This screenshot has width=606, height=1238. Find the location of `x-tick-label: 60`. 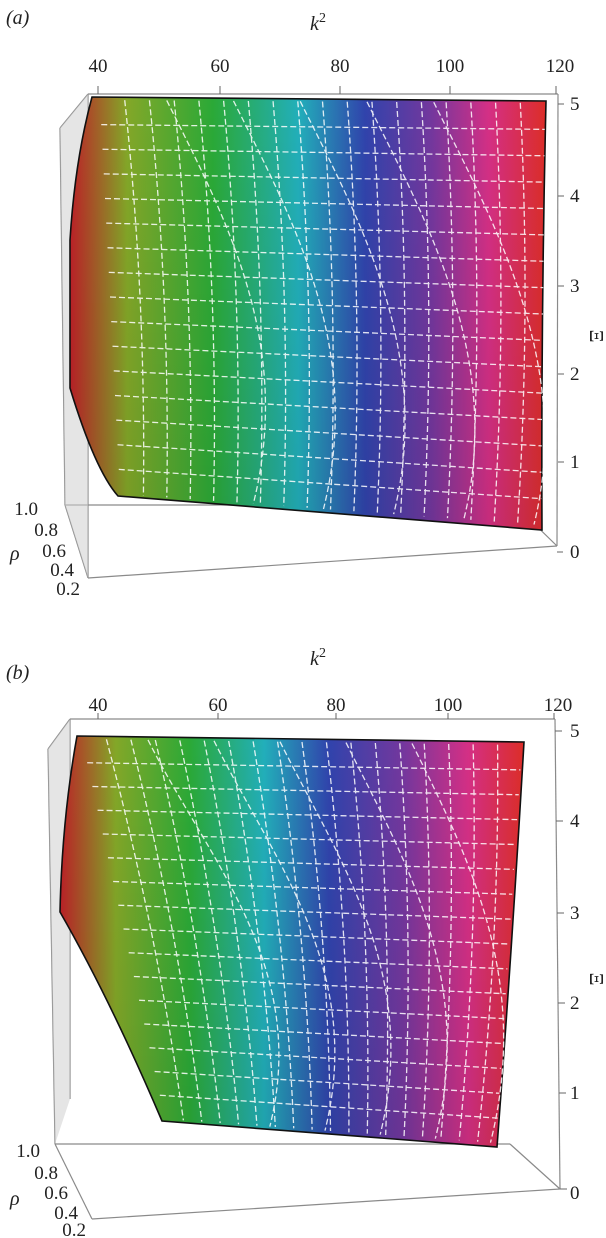

x-tick-label: 60 is located at coordinates (218, 705).